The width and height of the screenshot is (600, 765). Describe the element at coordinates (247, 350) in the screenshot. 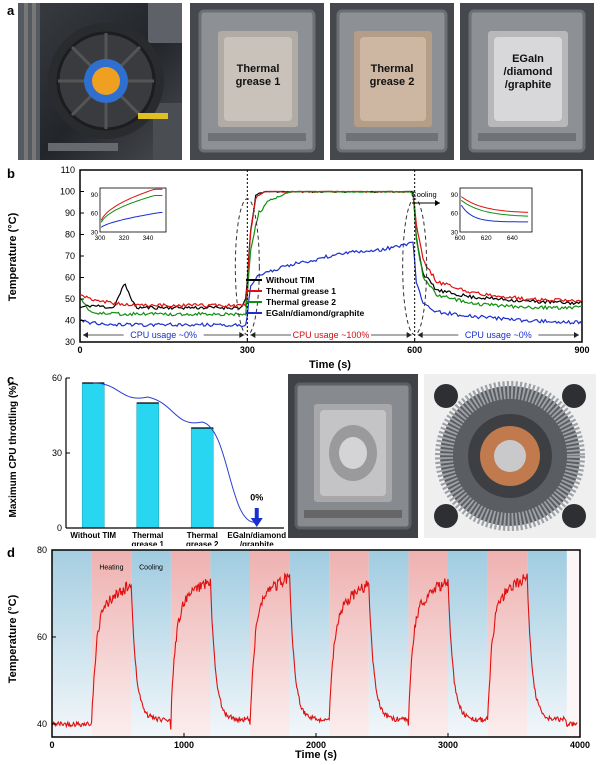

I see `b-xtick-label: 300` at that location.